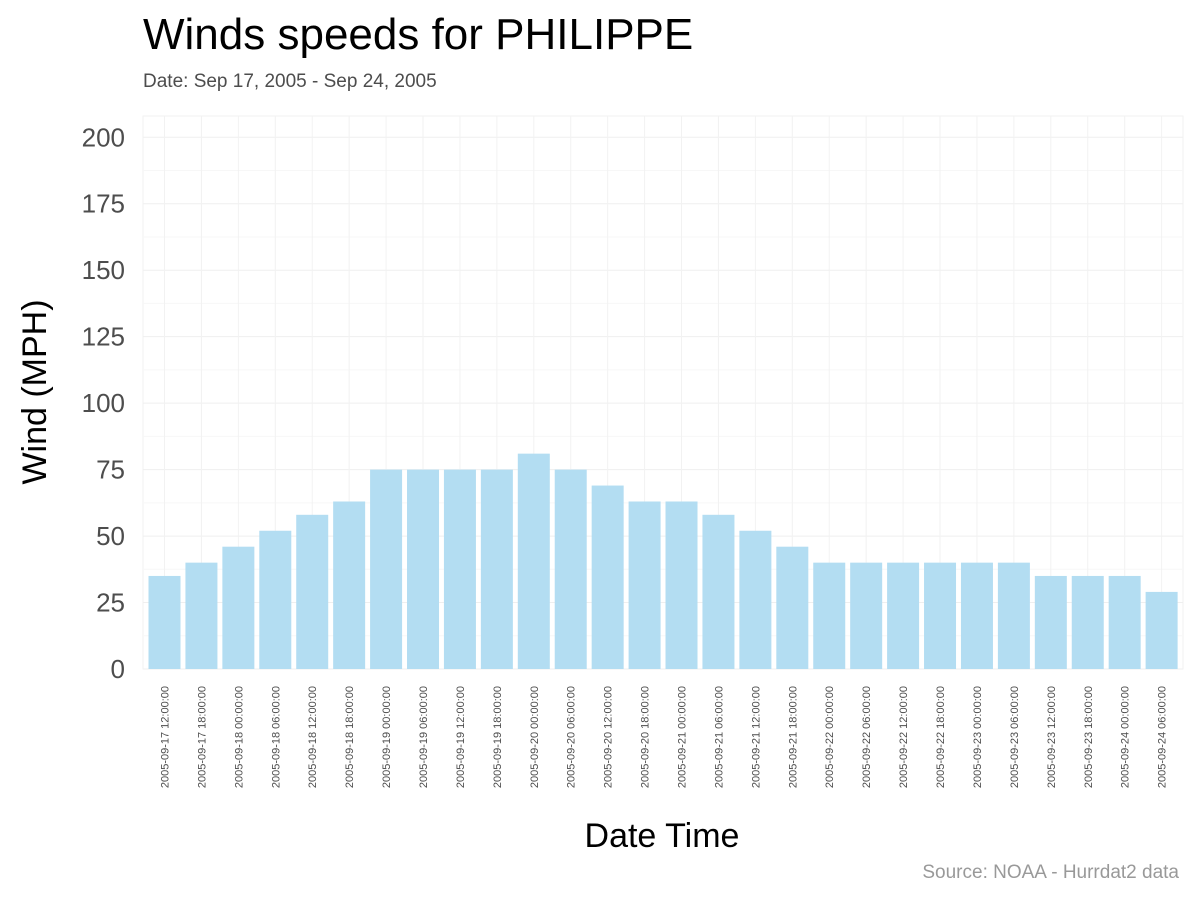  What do you see at coordinates (110, 470) in the screenshot?
I see `y-tick-label: 75` at bounding box center [110, 470].